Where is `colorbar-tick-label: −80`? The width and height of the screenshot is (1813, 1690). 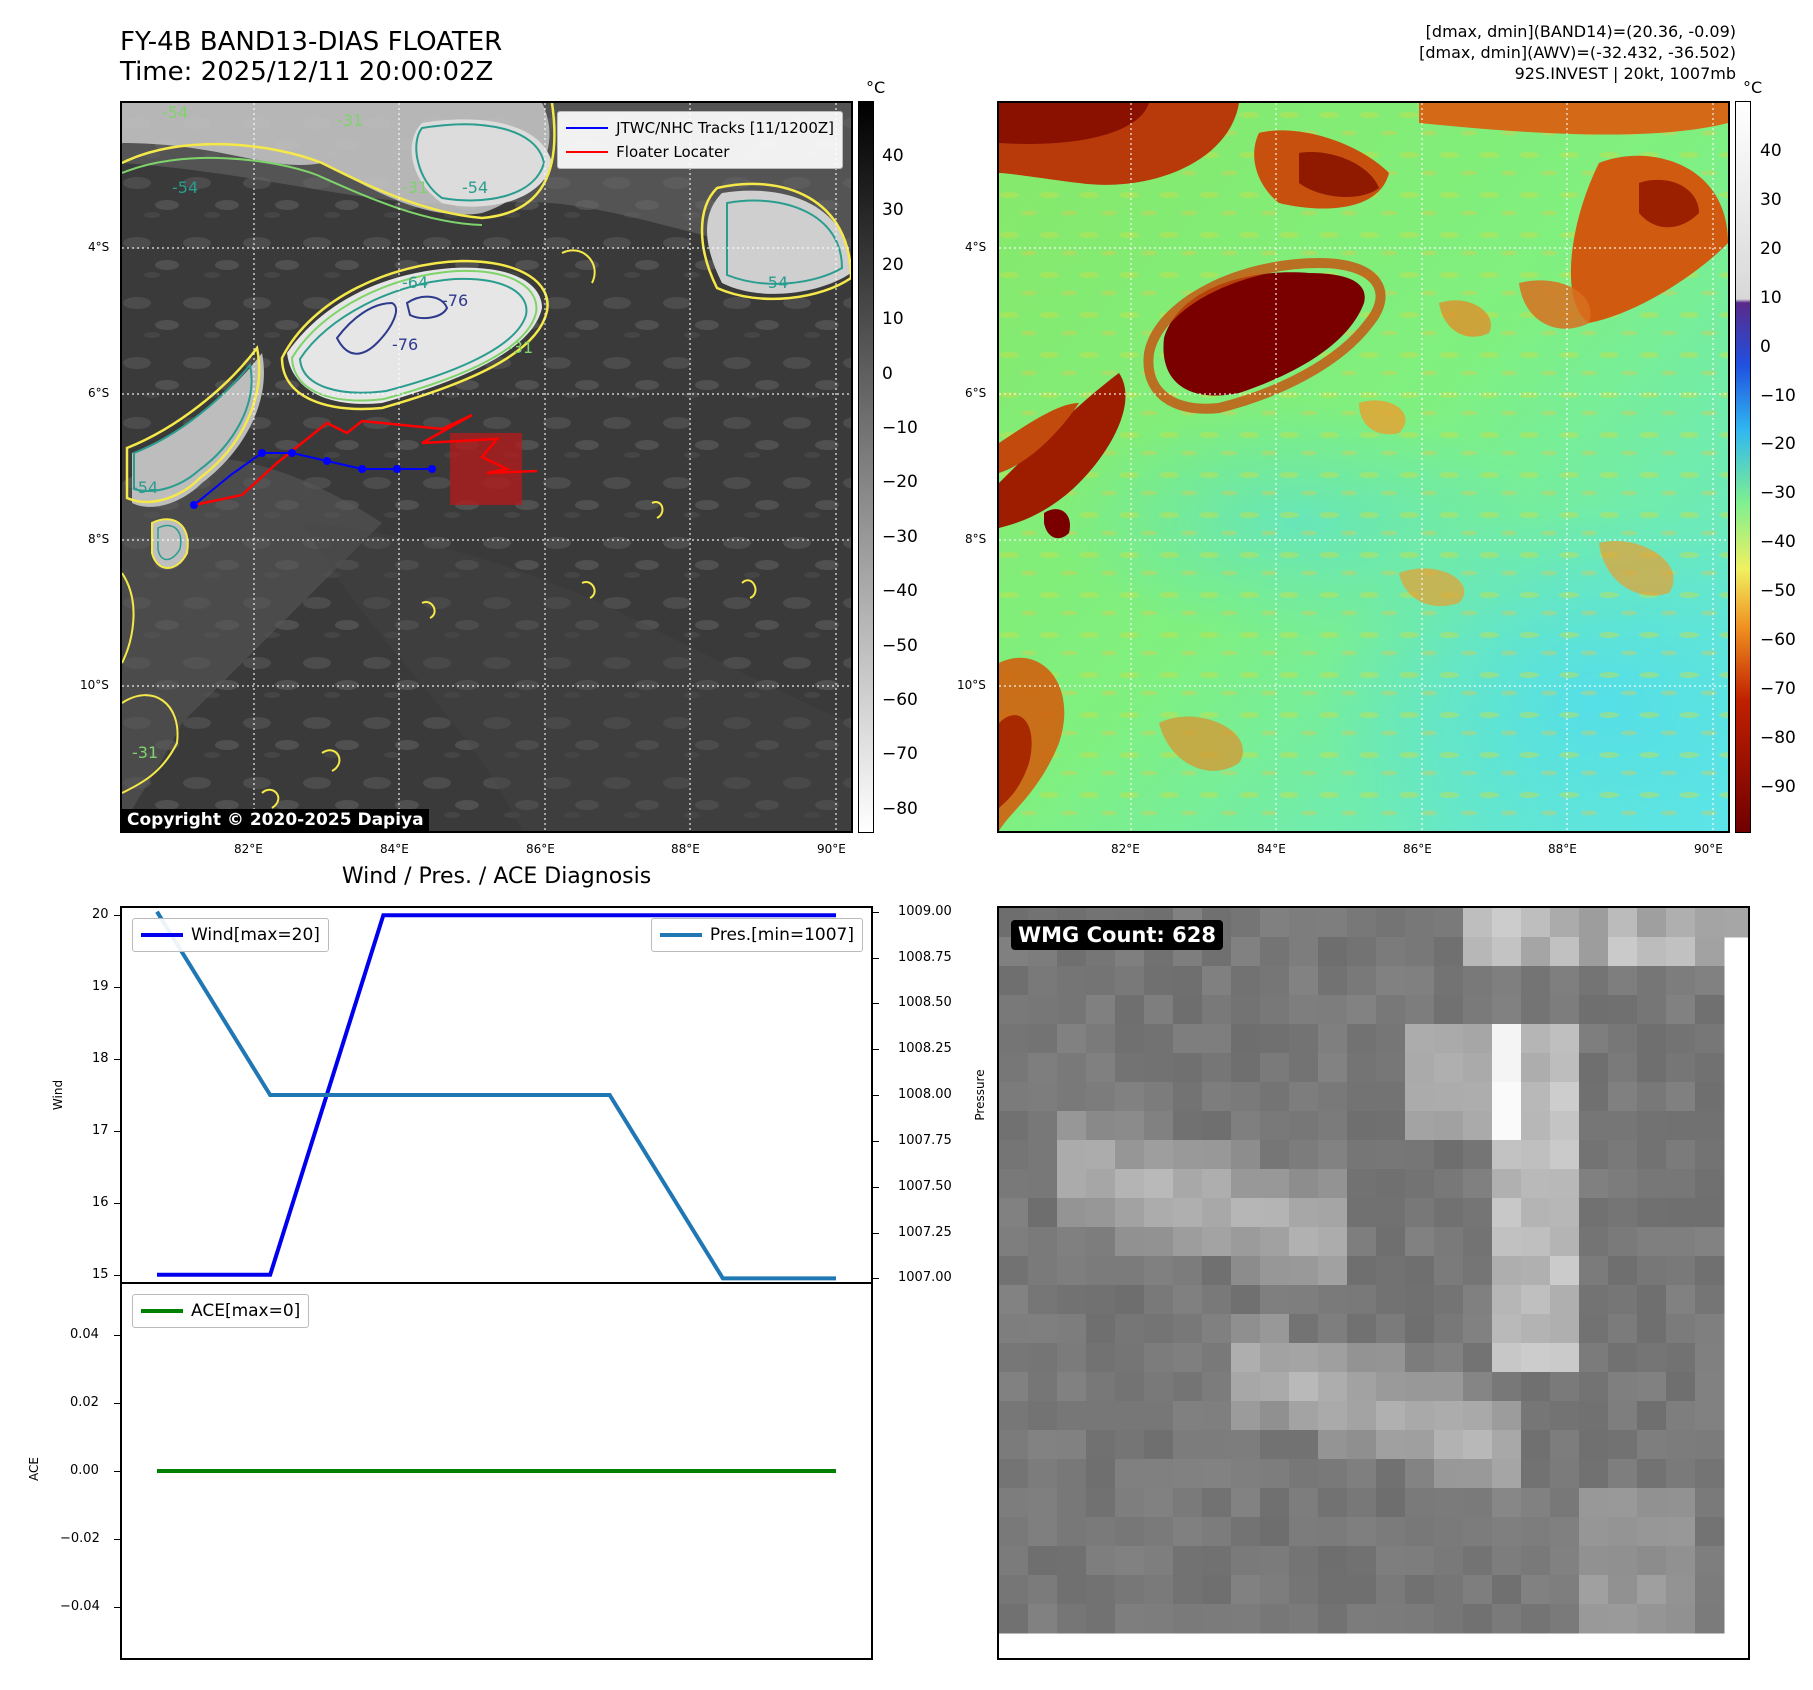 colorbar-tick-label: −80 is located at coordinates (1778, 737).